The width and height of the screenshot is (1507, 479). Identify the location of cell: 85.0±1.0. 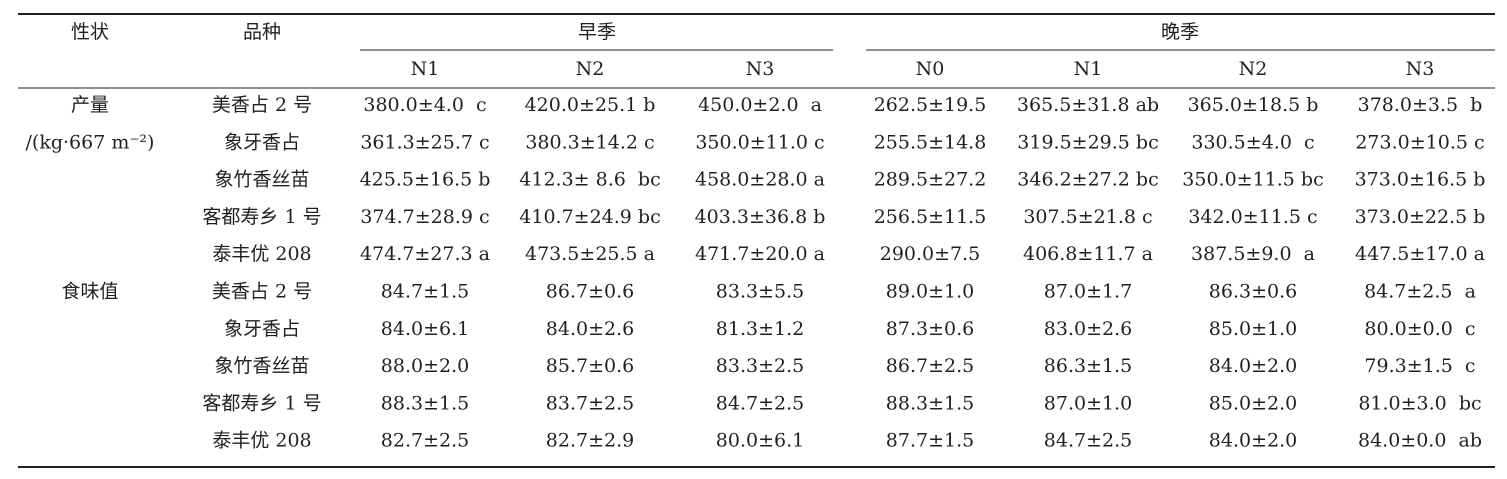
(1253, 329).